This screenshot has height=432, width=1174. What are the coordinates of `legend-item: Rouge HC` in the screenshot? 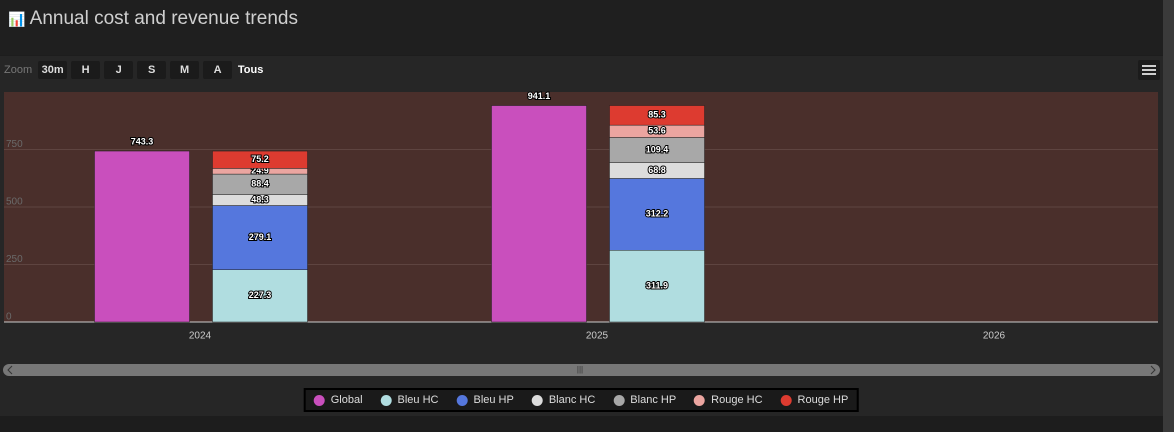 It's located at (728, 400).